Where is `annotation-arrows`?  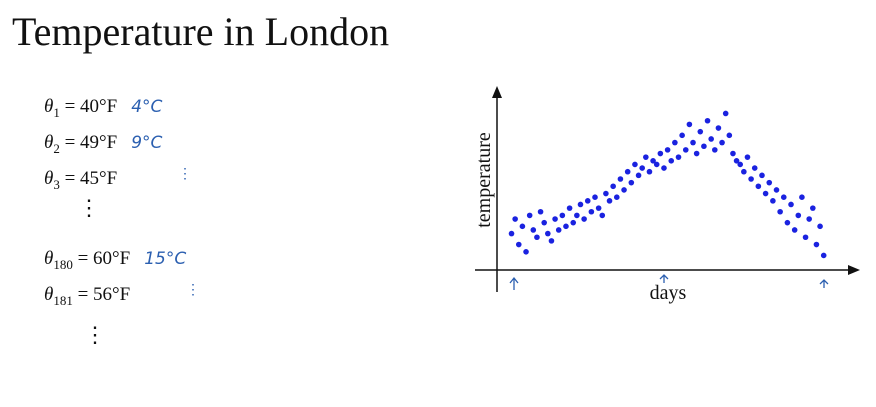
annotation-arrows is located at coordinates (669, 282).